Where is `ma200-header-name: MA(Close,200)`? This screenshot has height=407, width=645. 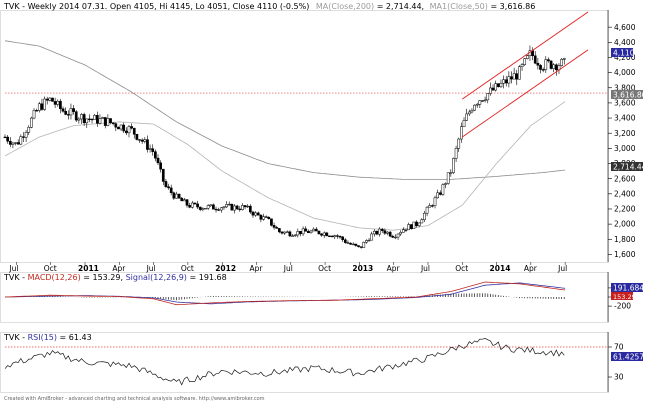
ma200-header-name: MA(Close,200) is located at coordinates (345, 6).